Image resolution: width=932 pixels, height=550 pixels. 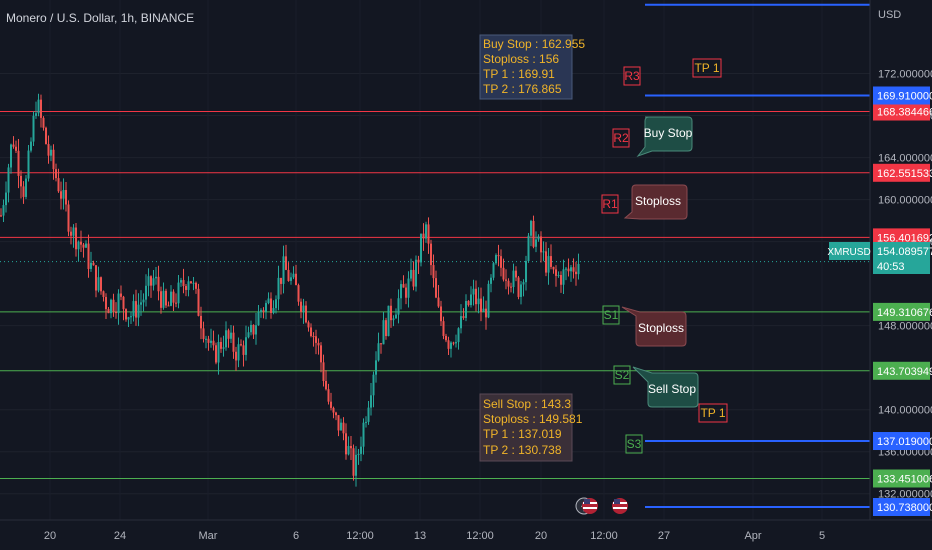 What do you see at coordinates (522, 434) in the screenshot?
I see `sell-box-line-3: TP 1 : 137.019` at bounding box center [522, 434].